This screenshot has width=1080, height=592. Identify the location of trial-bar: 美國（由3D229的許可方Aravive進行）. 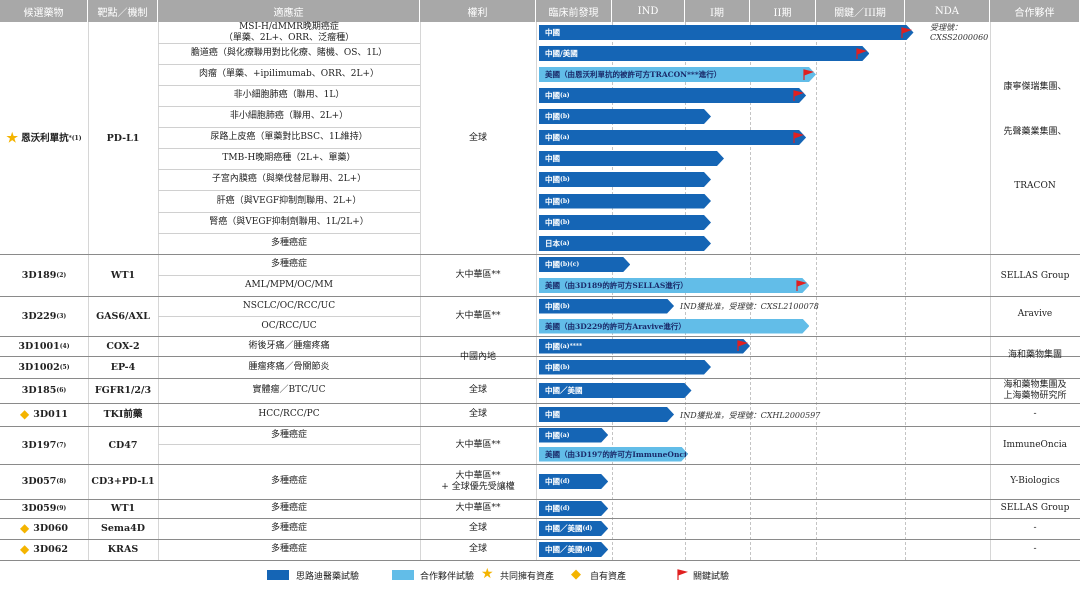
(674, 326).